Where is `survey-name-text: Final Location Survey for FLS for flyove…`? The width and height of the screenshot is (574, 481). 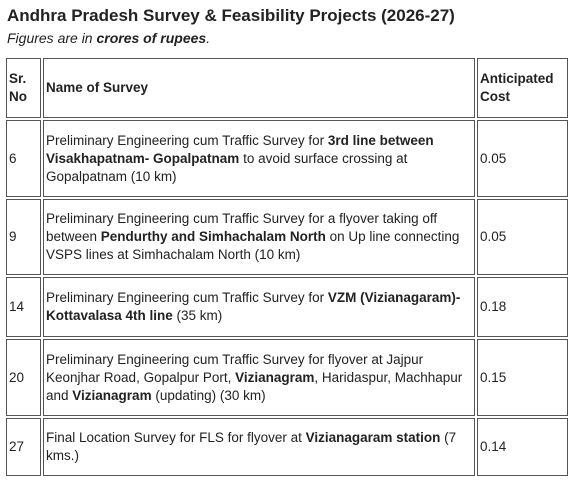 survey-name-text: Final Location Survey for FLS for flyove… is located at coordinates (176, 437).